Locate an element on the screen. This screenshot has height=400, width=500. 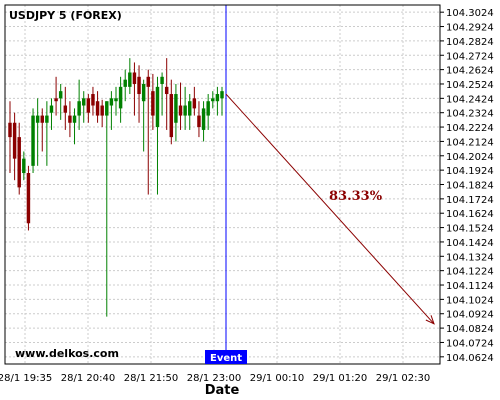
y-tick-label: 104.0824 is located at coordinates (470, 329).